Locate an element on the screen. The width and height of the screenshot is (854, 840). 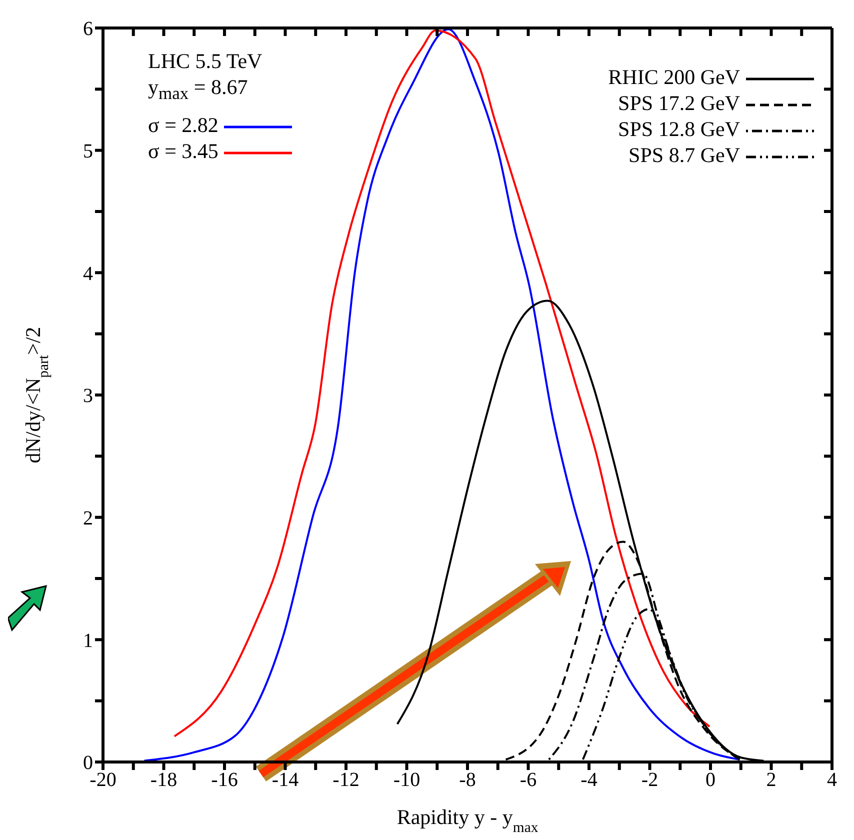
annotation: LHC 5.5 TeV is located at coordinates (206, 61).